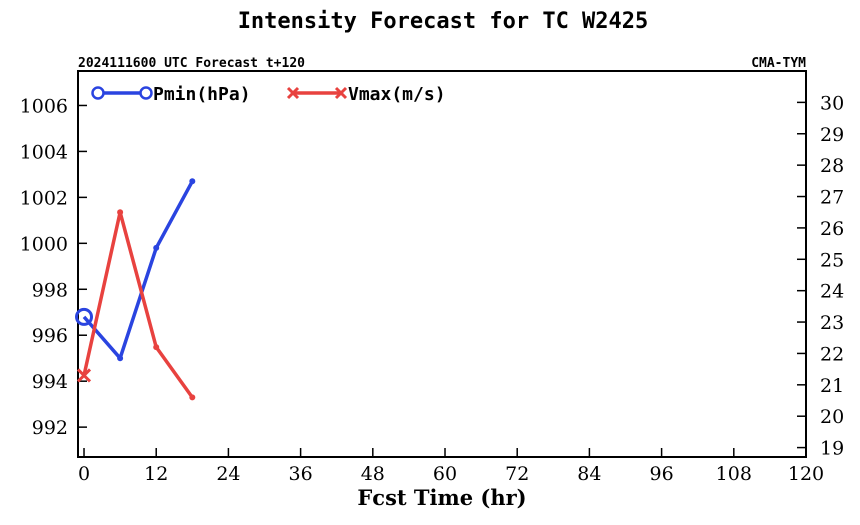  I want to click on y-left-tick-label: 1000, so click(44, 244).